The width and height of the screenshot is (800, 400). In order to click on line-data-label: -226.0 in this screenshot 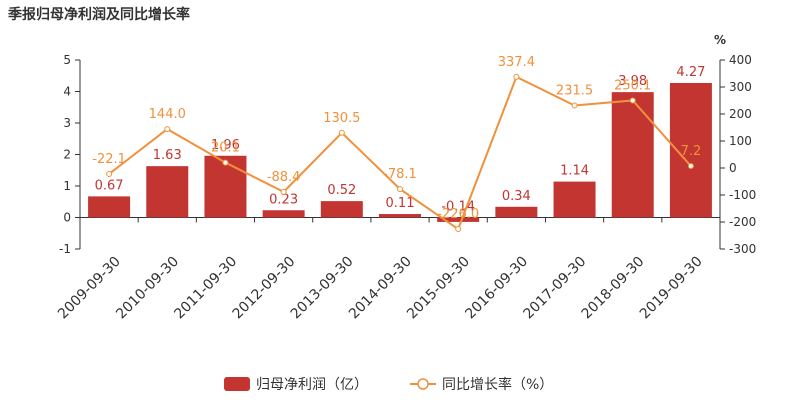, I will do `click(458, 214)`.